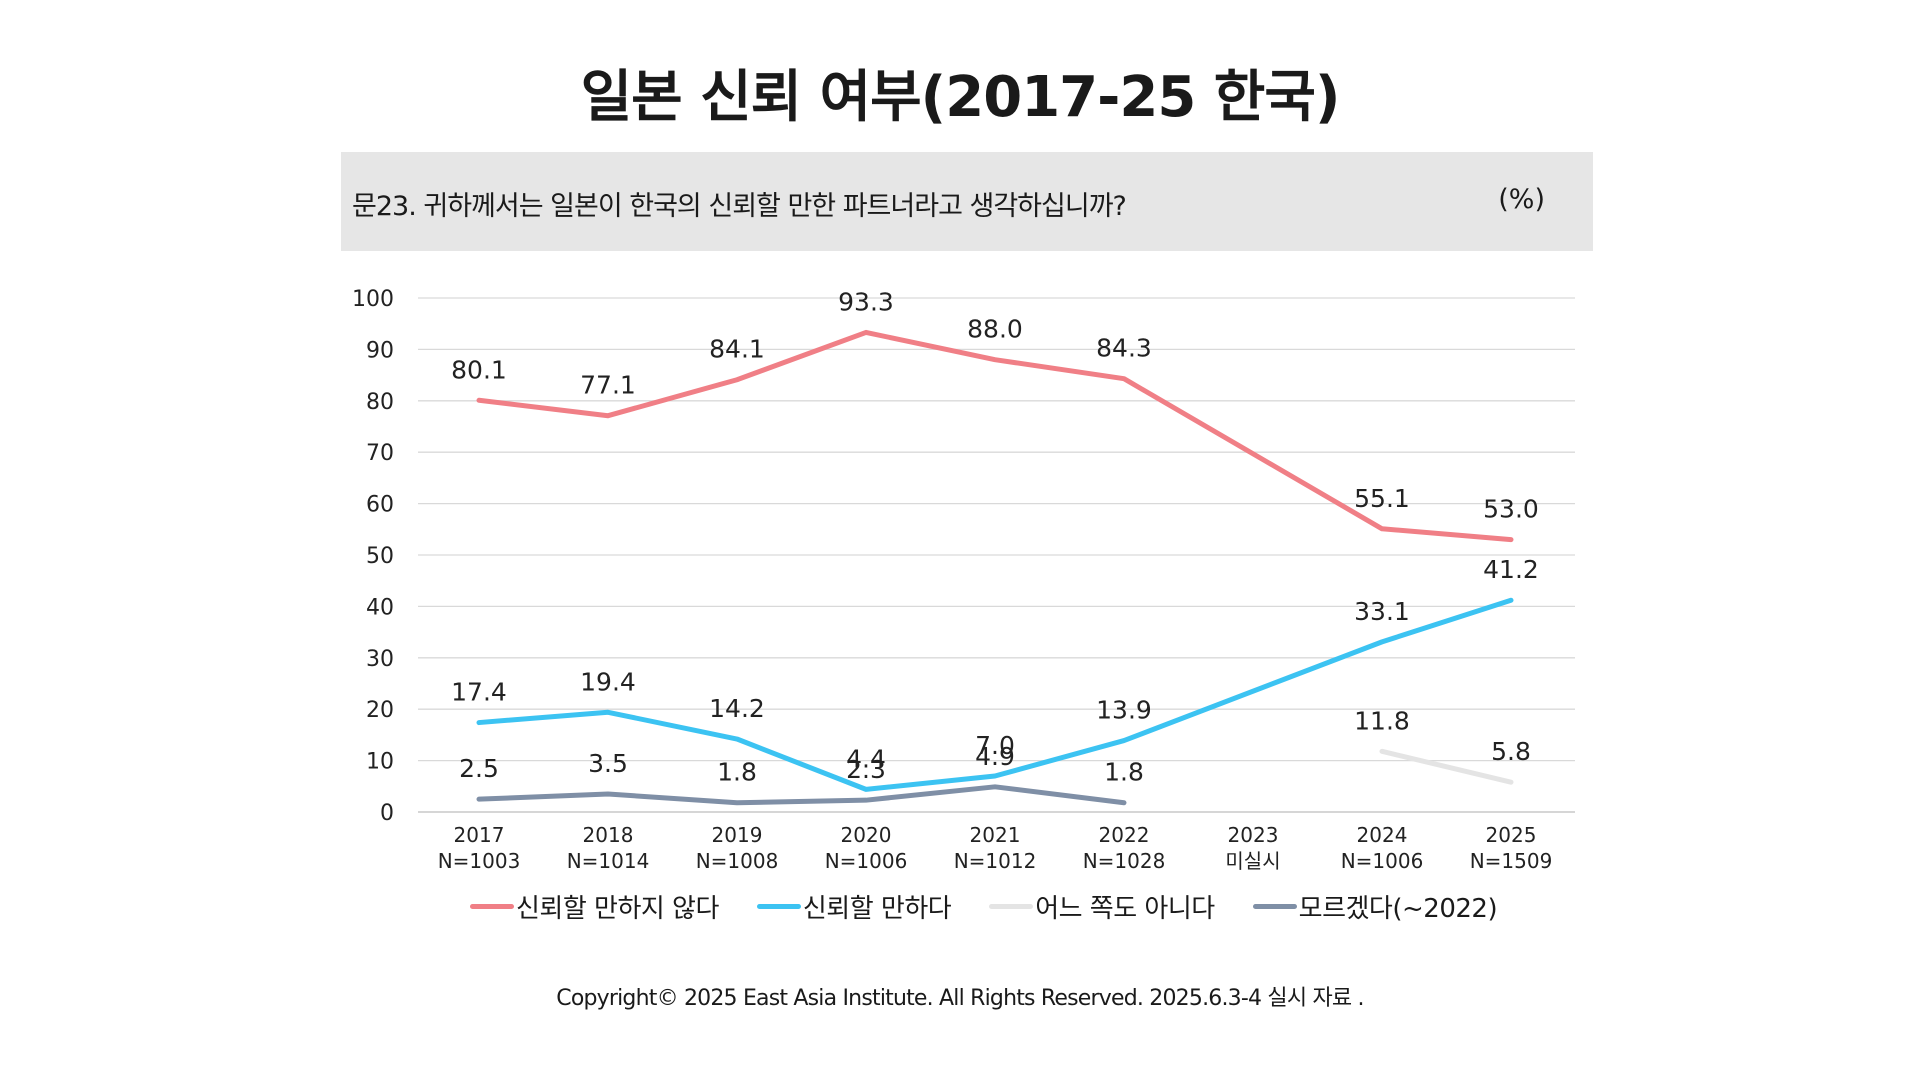 This screenshot has height=1080, width=1920. Describe the element at coordinates (737, 835) in the screenshot. I see `x-tick-label: 2019` at that location.